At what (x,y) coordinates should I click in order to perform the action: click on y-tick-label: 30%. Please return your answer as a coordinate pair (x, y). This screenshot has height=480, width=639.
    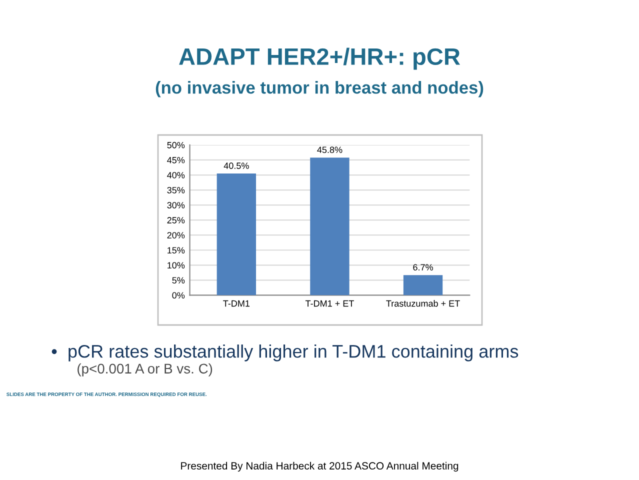
    Looking at the image, I should click on (176, 205).